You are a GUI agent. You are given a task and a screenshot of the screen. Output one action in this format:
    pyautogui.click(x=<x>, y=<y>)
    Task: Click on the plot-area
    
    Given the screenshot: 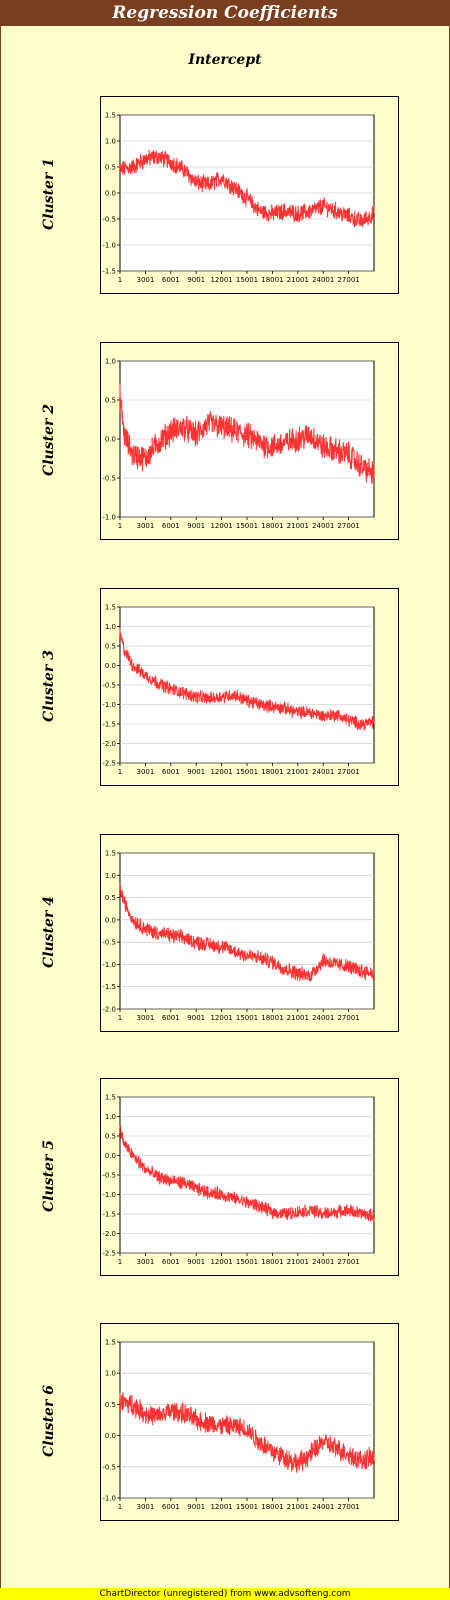 What is the action you would take?
    pyautogui.click(x=247, y=931)
    